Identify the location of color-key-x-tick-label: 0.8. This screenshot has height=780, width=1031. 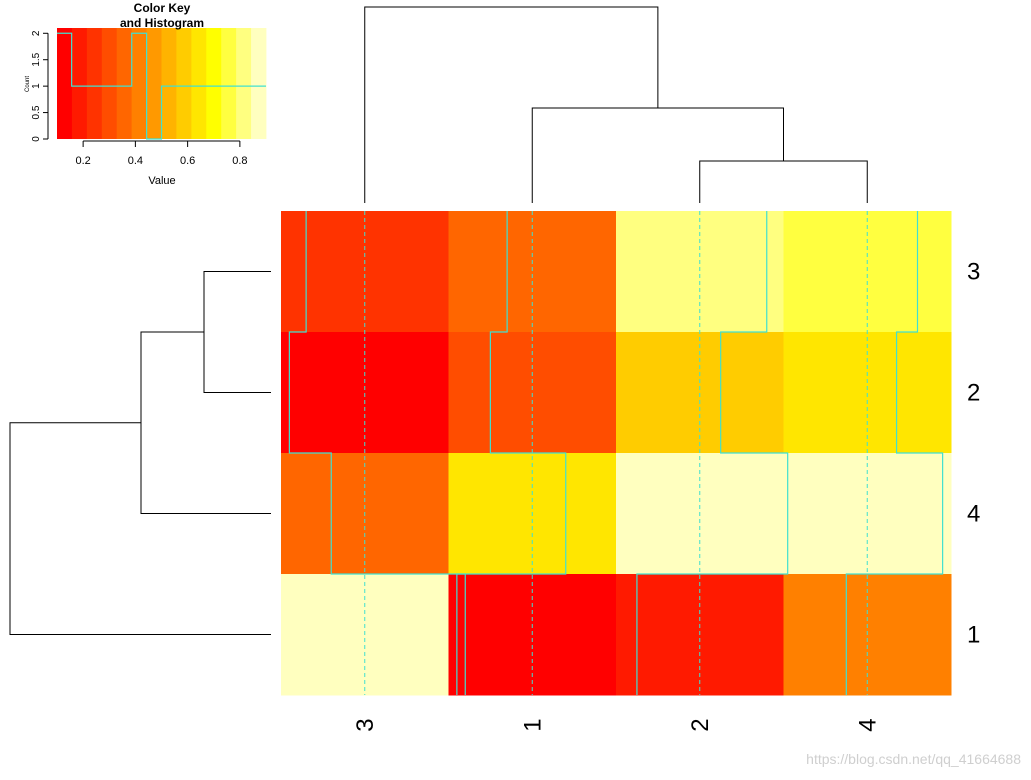
(239, 161).